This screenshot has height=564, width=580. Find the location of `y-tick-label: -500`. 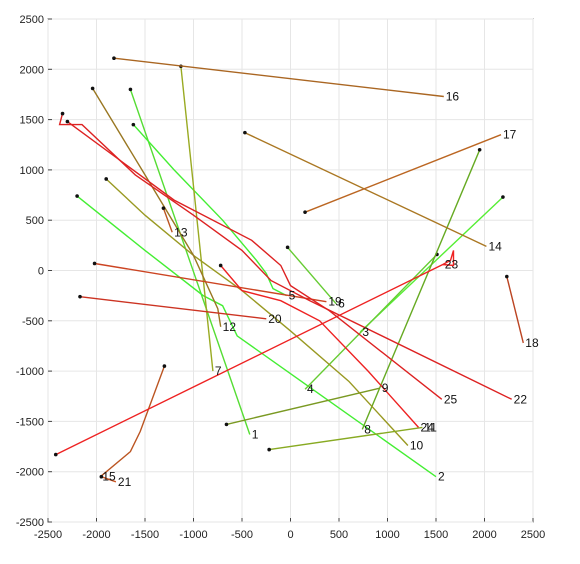

y-tick-label: -500 is located at coordinates (33, 322).